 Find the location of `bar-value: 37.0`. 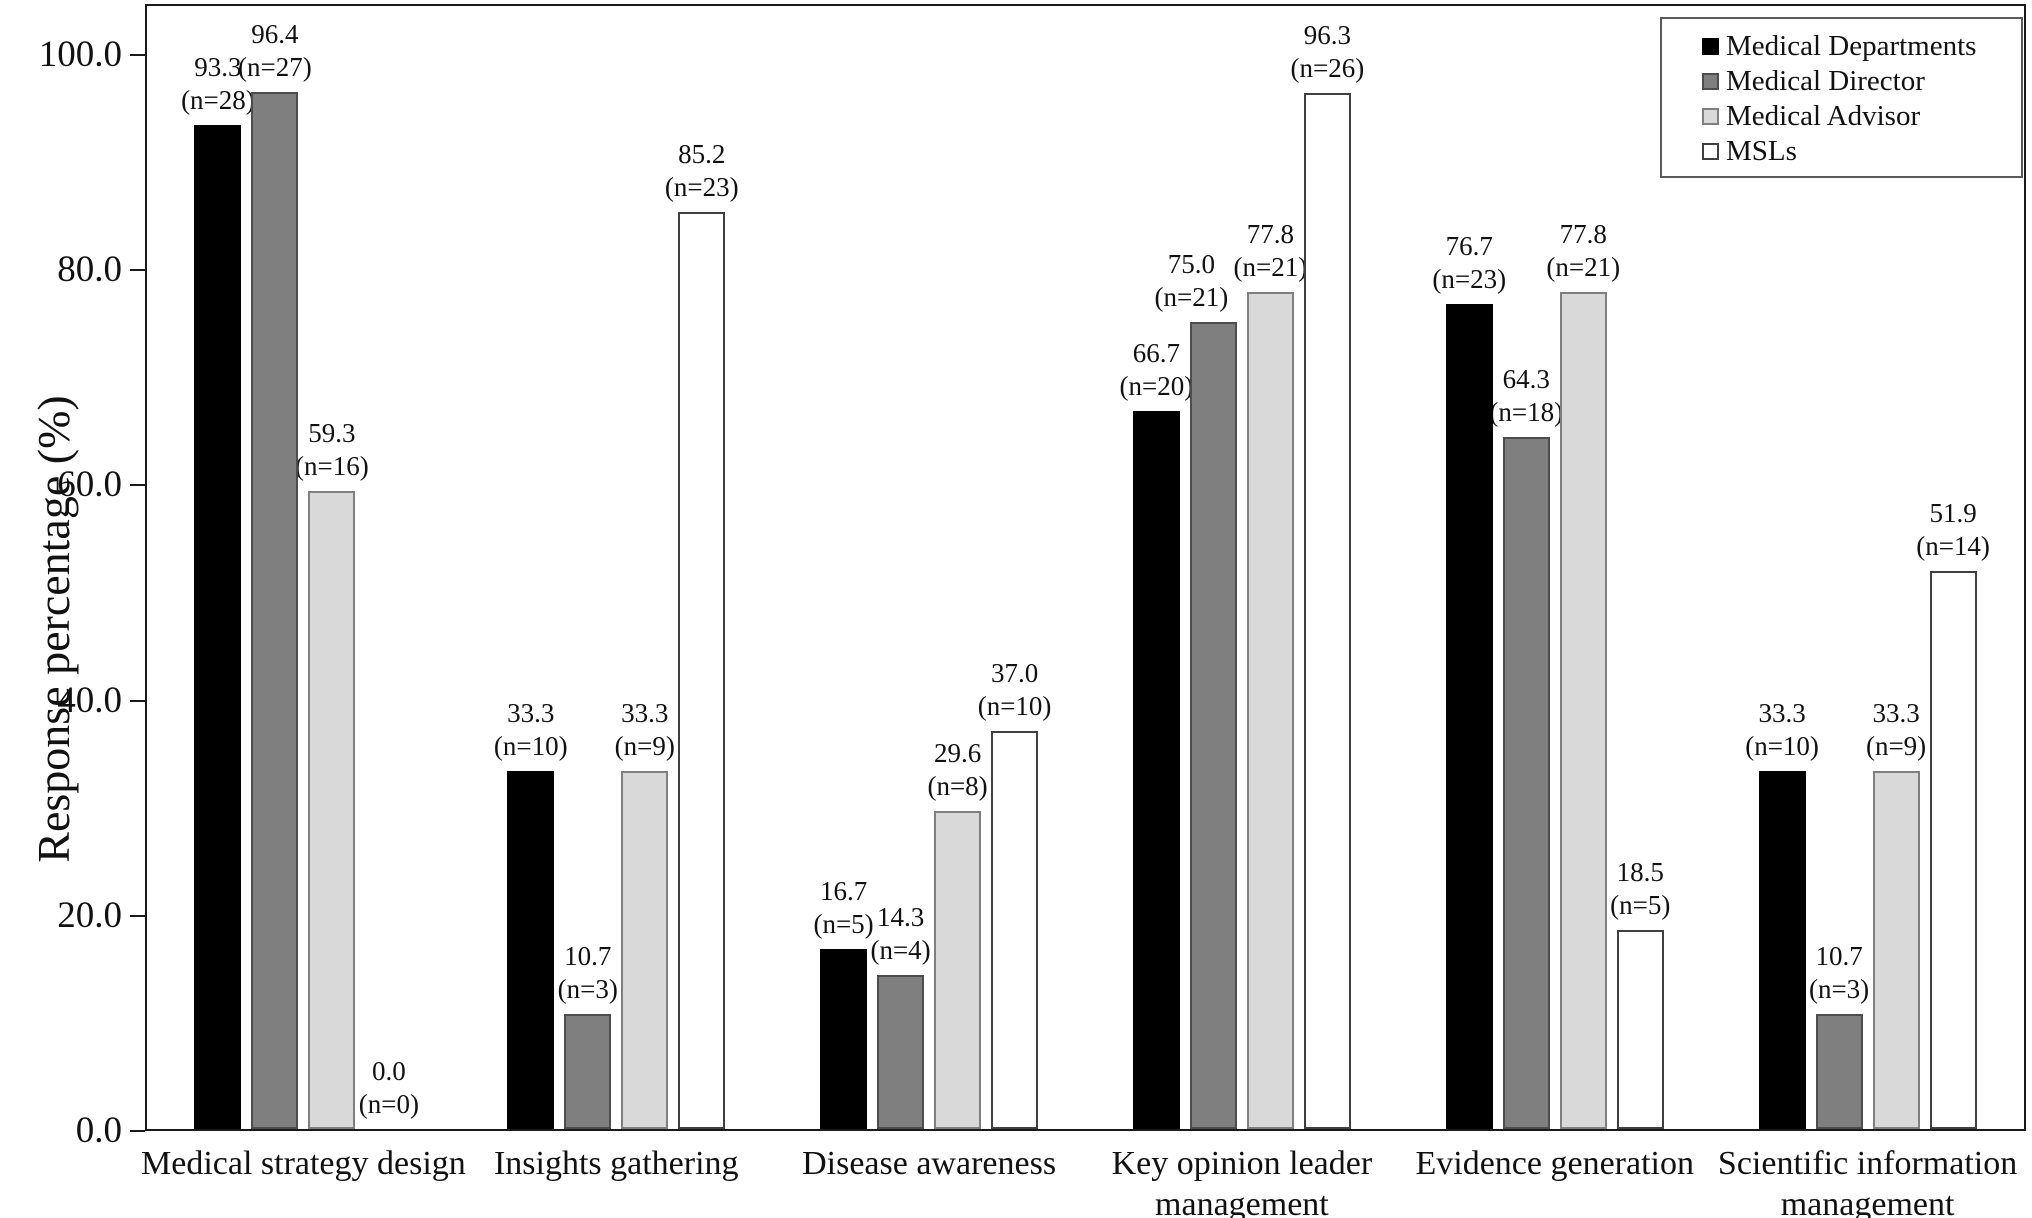

bar-value: 37.0 is located at coordinates (1014, 673).